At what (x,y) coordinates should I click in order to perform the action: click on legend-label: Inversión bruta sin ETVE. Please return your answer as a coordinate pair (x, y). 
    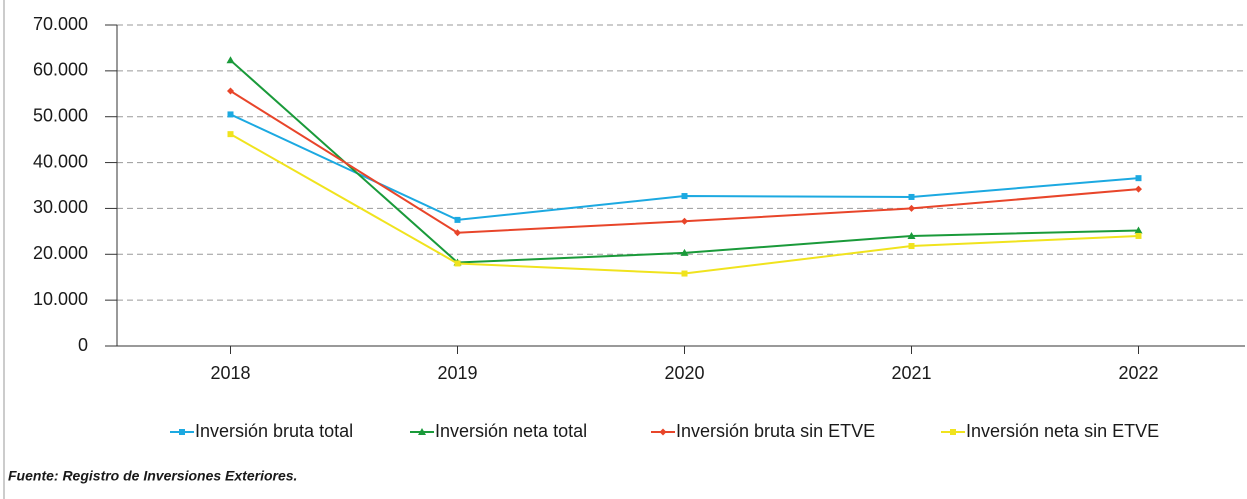
    Looking at the image, I should click on (775, 431).